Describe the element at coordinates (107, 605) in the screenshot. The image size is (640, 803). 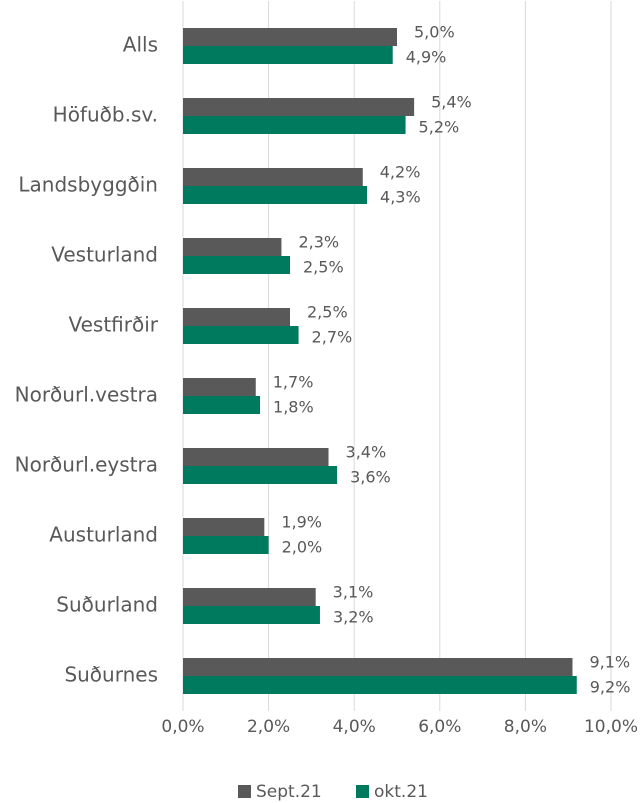
I see `y-tick-label: Suðurland` at that location.